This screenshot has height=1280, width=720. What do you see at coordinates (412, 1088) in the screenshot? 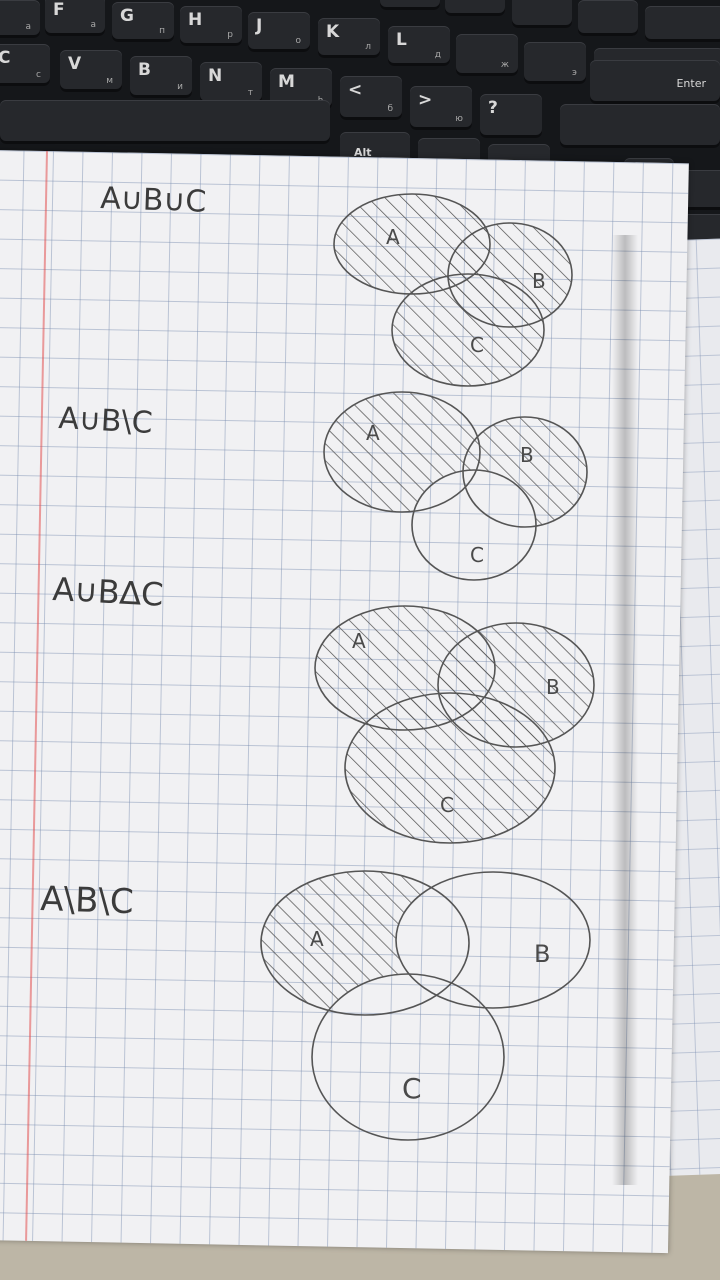
I see `label-c: C` at bounding box center [412, 1088].